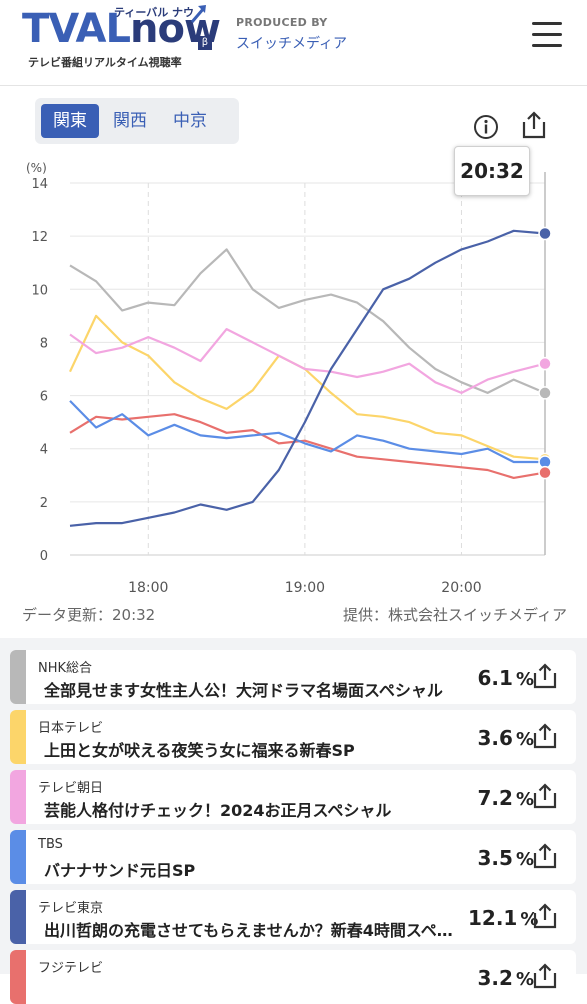  Describe the element at coordinates (199, 750) in the screenshot. I see `program-title: 上田と女が吠える夜笑う女に福来る新春SP` at that location.